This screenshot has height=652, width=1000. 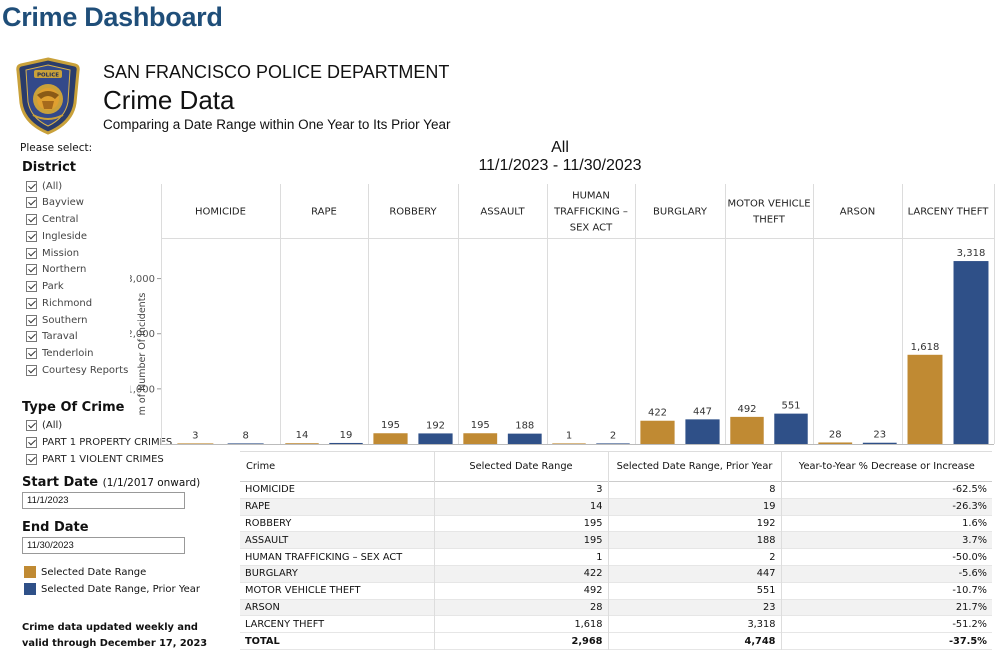 What do you see at coordinates (879, 435) in the screenshot?
I see `bar-value-label: 23` at bounding box center [879, 435].